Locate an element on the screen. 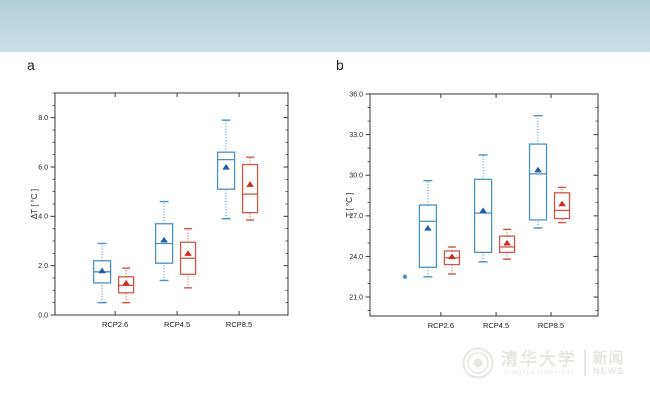 This screenshot has height=400, width=650. svg-text: 6.0 is located at coordinates (43, 167).